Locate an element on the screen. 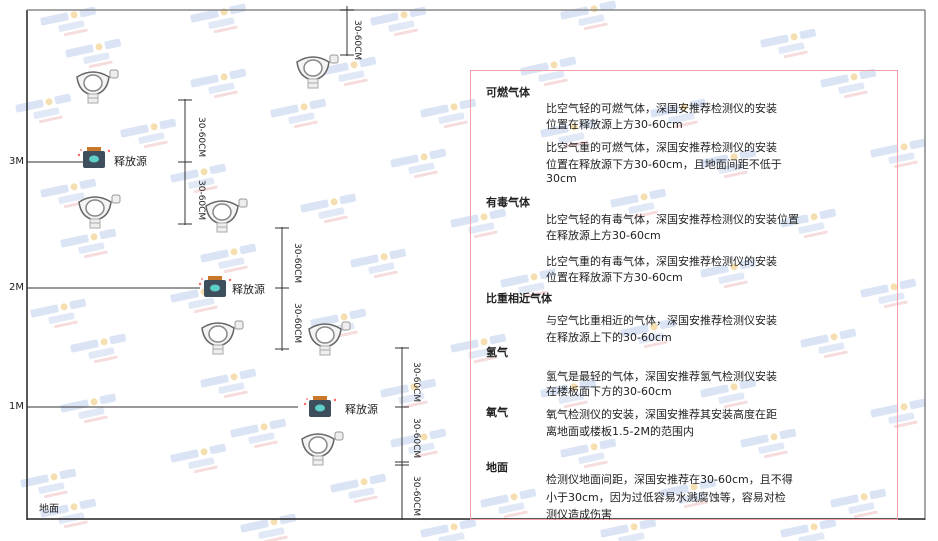 The image size is (938, 541). section-heading: 氧气 is located at coordinates (497, 412).